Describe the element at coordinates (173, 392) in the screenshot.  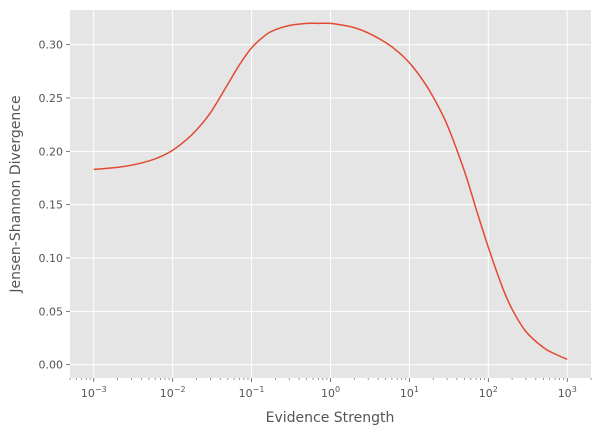
I see `x-tick-label: 10⁻²` at that location.